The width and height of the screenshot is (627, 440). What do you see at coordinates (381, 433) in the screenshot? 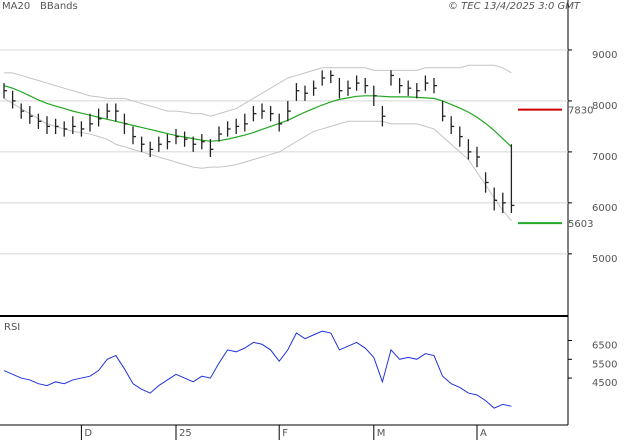
I see `x-tick-label: M` at bounding box center [381, 433].